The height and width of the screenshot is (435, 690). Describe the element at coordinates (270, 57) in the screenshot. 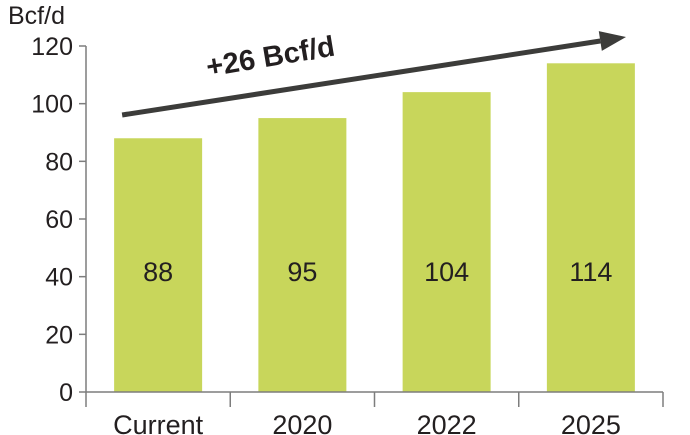

I see `growth-annotation: +26 Bcf/d` at that location.